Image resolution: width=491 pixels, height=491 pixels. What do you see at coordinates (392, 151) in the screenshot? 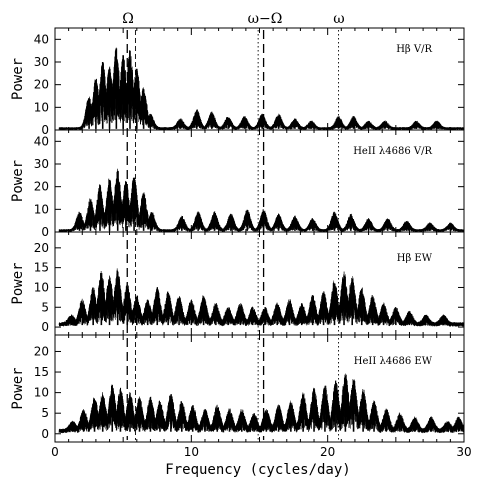
I see `panel-label: HeII λ4686 V/R` at bounding box center [392, 151].